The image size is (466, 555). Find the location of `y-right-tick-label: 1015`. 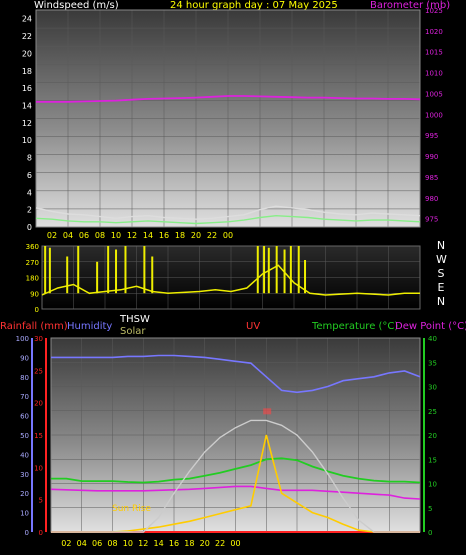

y-right-tick-label: 1015 is located at coordinates (434, 53).